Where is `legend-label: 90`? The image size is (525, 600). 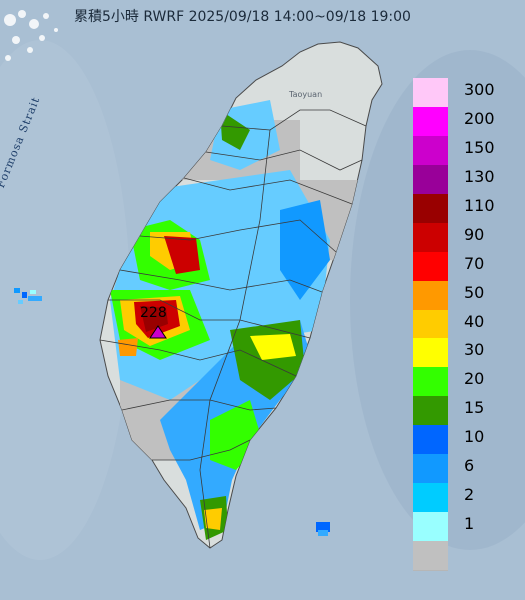
legend-label: 90 is located at coordinates (474, 234).